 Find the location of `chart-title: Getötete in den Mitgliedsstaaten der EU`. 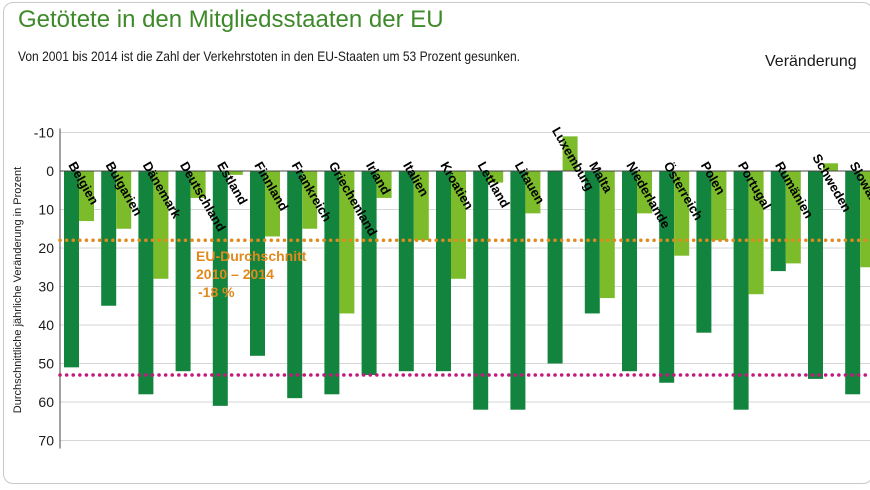

chart-title: Getötete in den Mitgliedsstaaten der EU is located at coordinates (231, 19).